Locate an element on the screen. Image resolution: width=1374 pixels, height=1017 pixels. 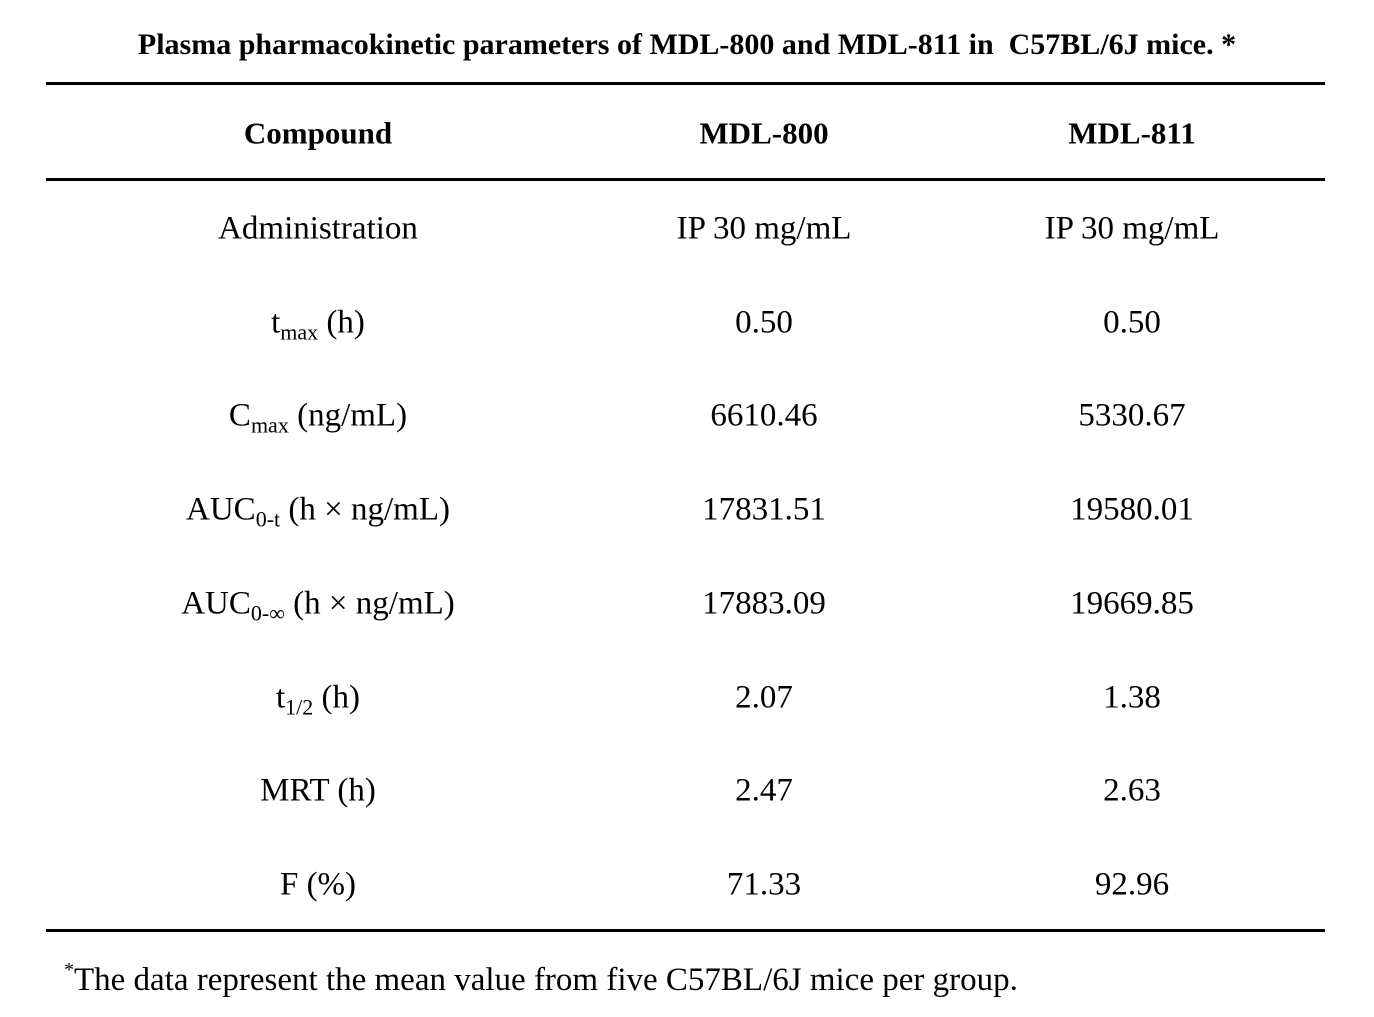
value-cell: 1.38 is located at coordinates (1132, 697).